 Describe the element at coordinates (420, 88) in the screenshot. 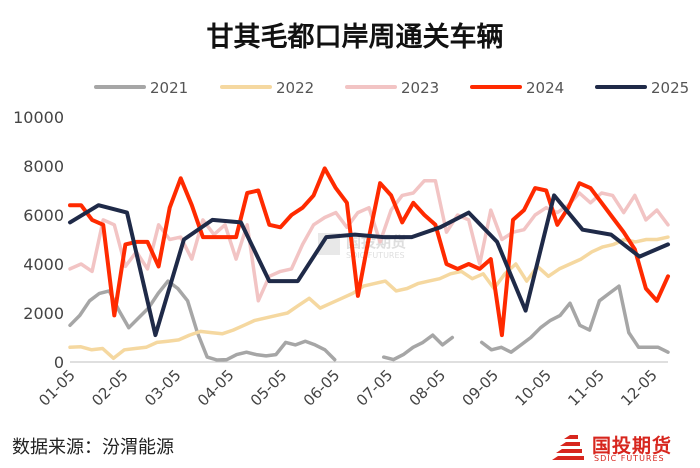

I see `legend-label-2023: 2023` at that location.